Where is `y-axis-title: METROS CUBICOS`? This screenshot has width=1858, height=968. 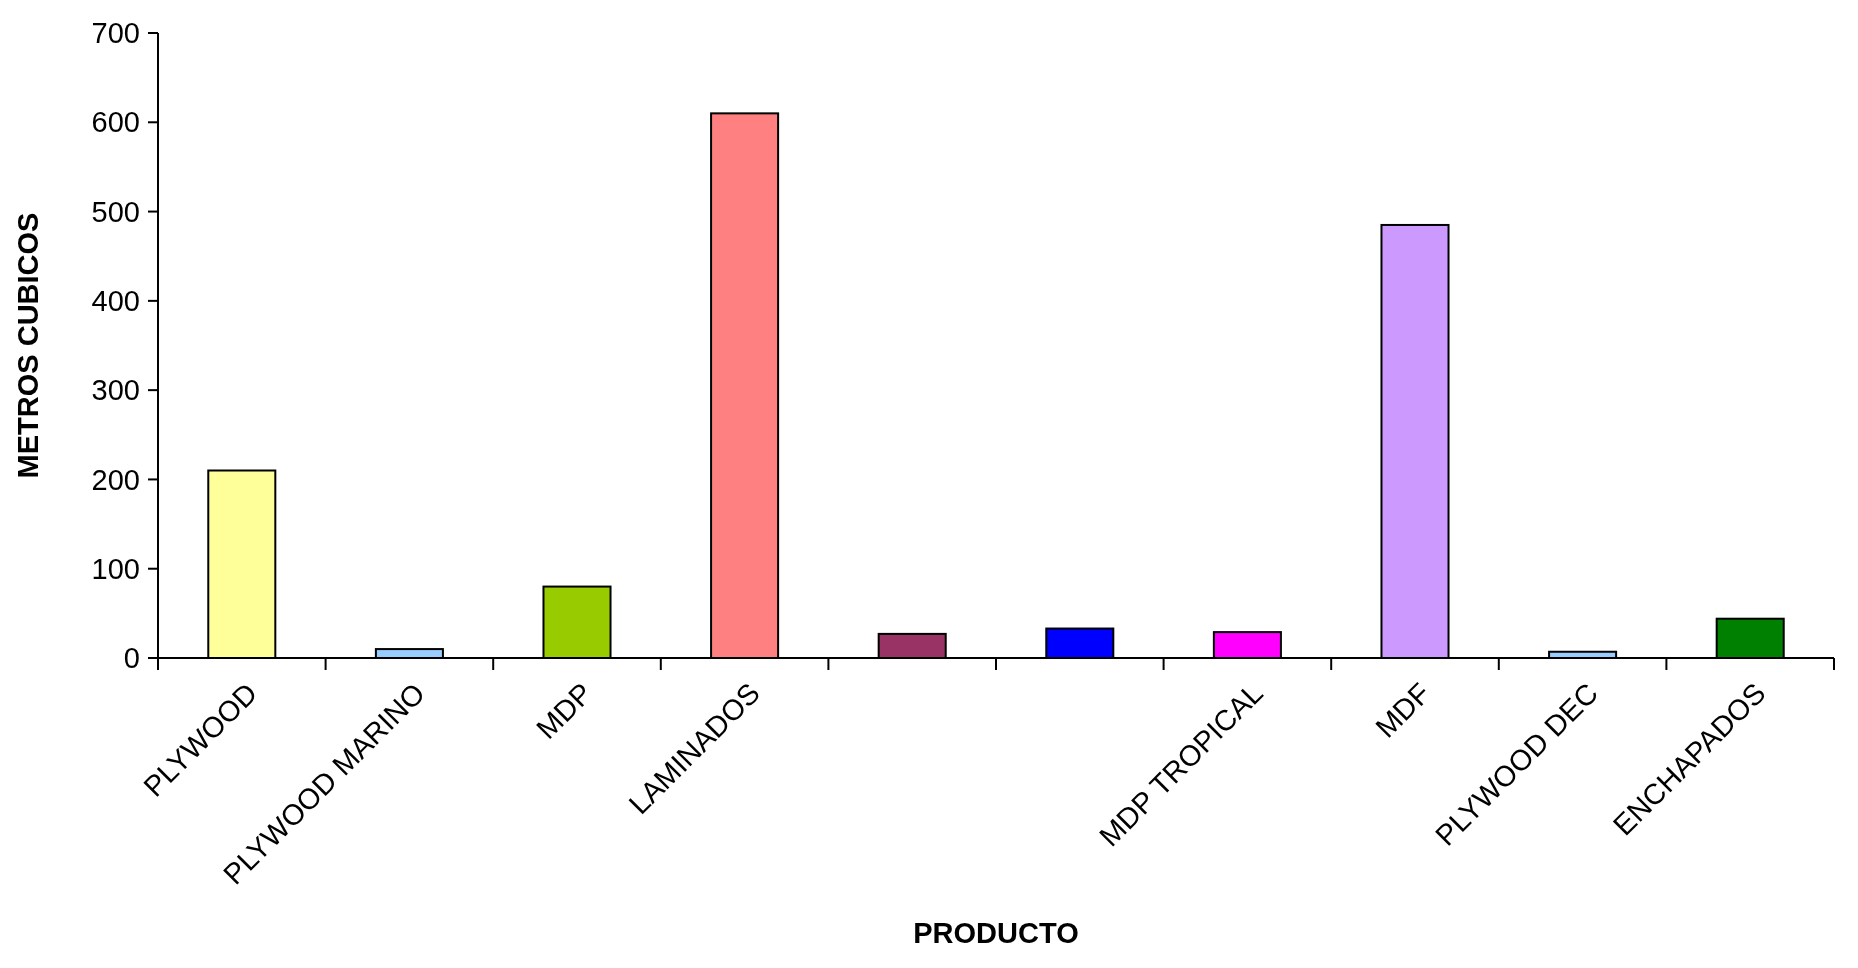 y-axis-title: METROS CUBICOS is located at coordinates (28, 345).